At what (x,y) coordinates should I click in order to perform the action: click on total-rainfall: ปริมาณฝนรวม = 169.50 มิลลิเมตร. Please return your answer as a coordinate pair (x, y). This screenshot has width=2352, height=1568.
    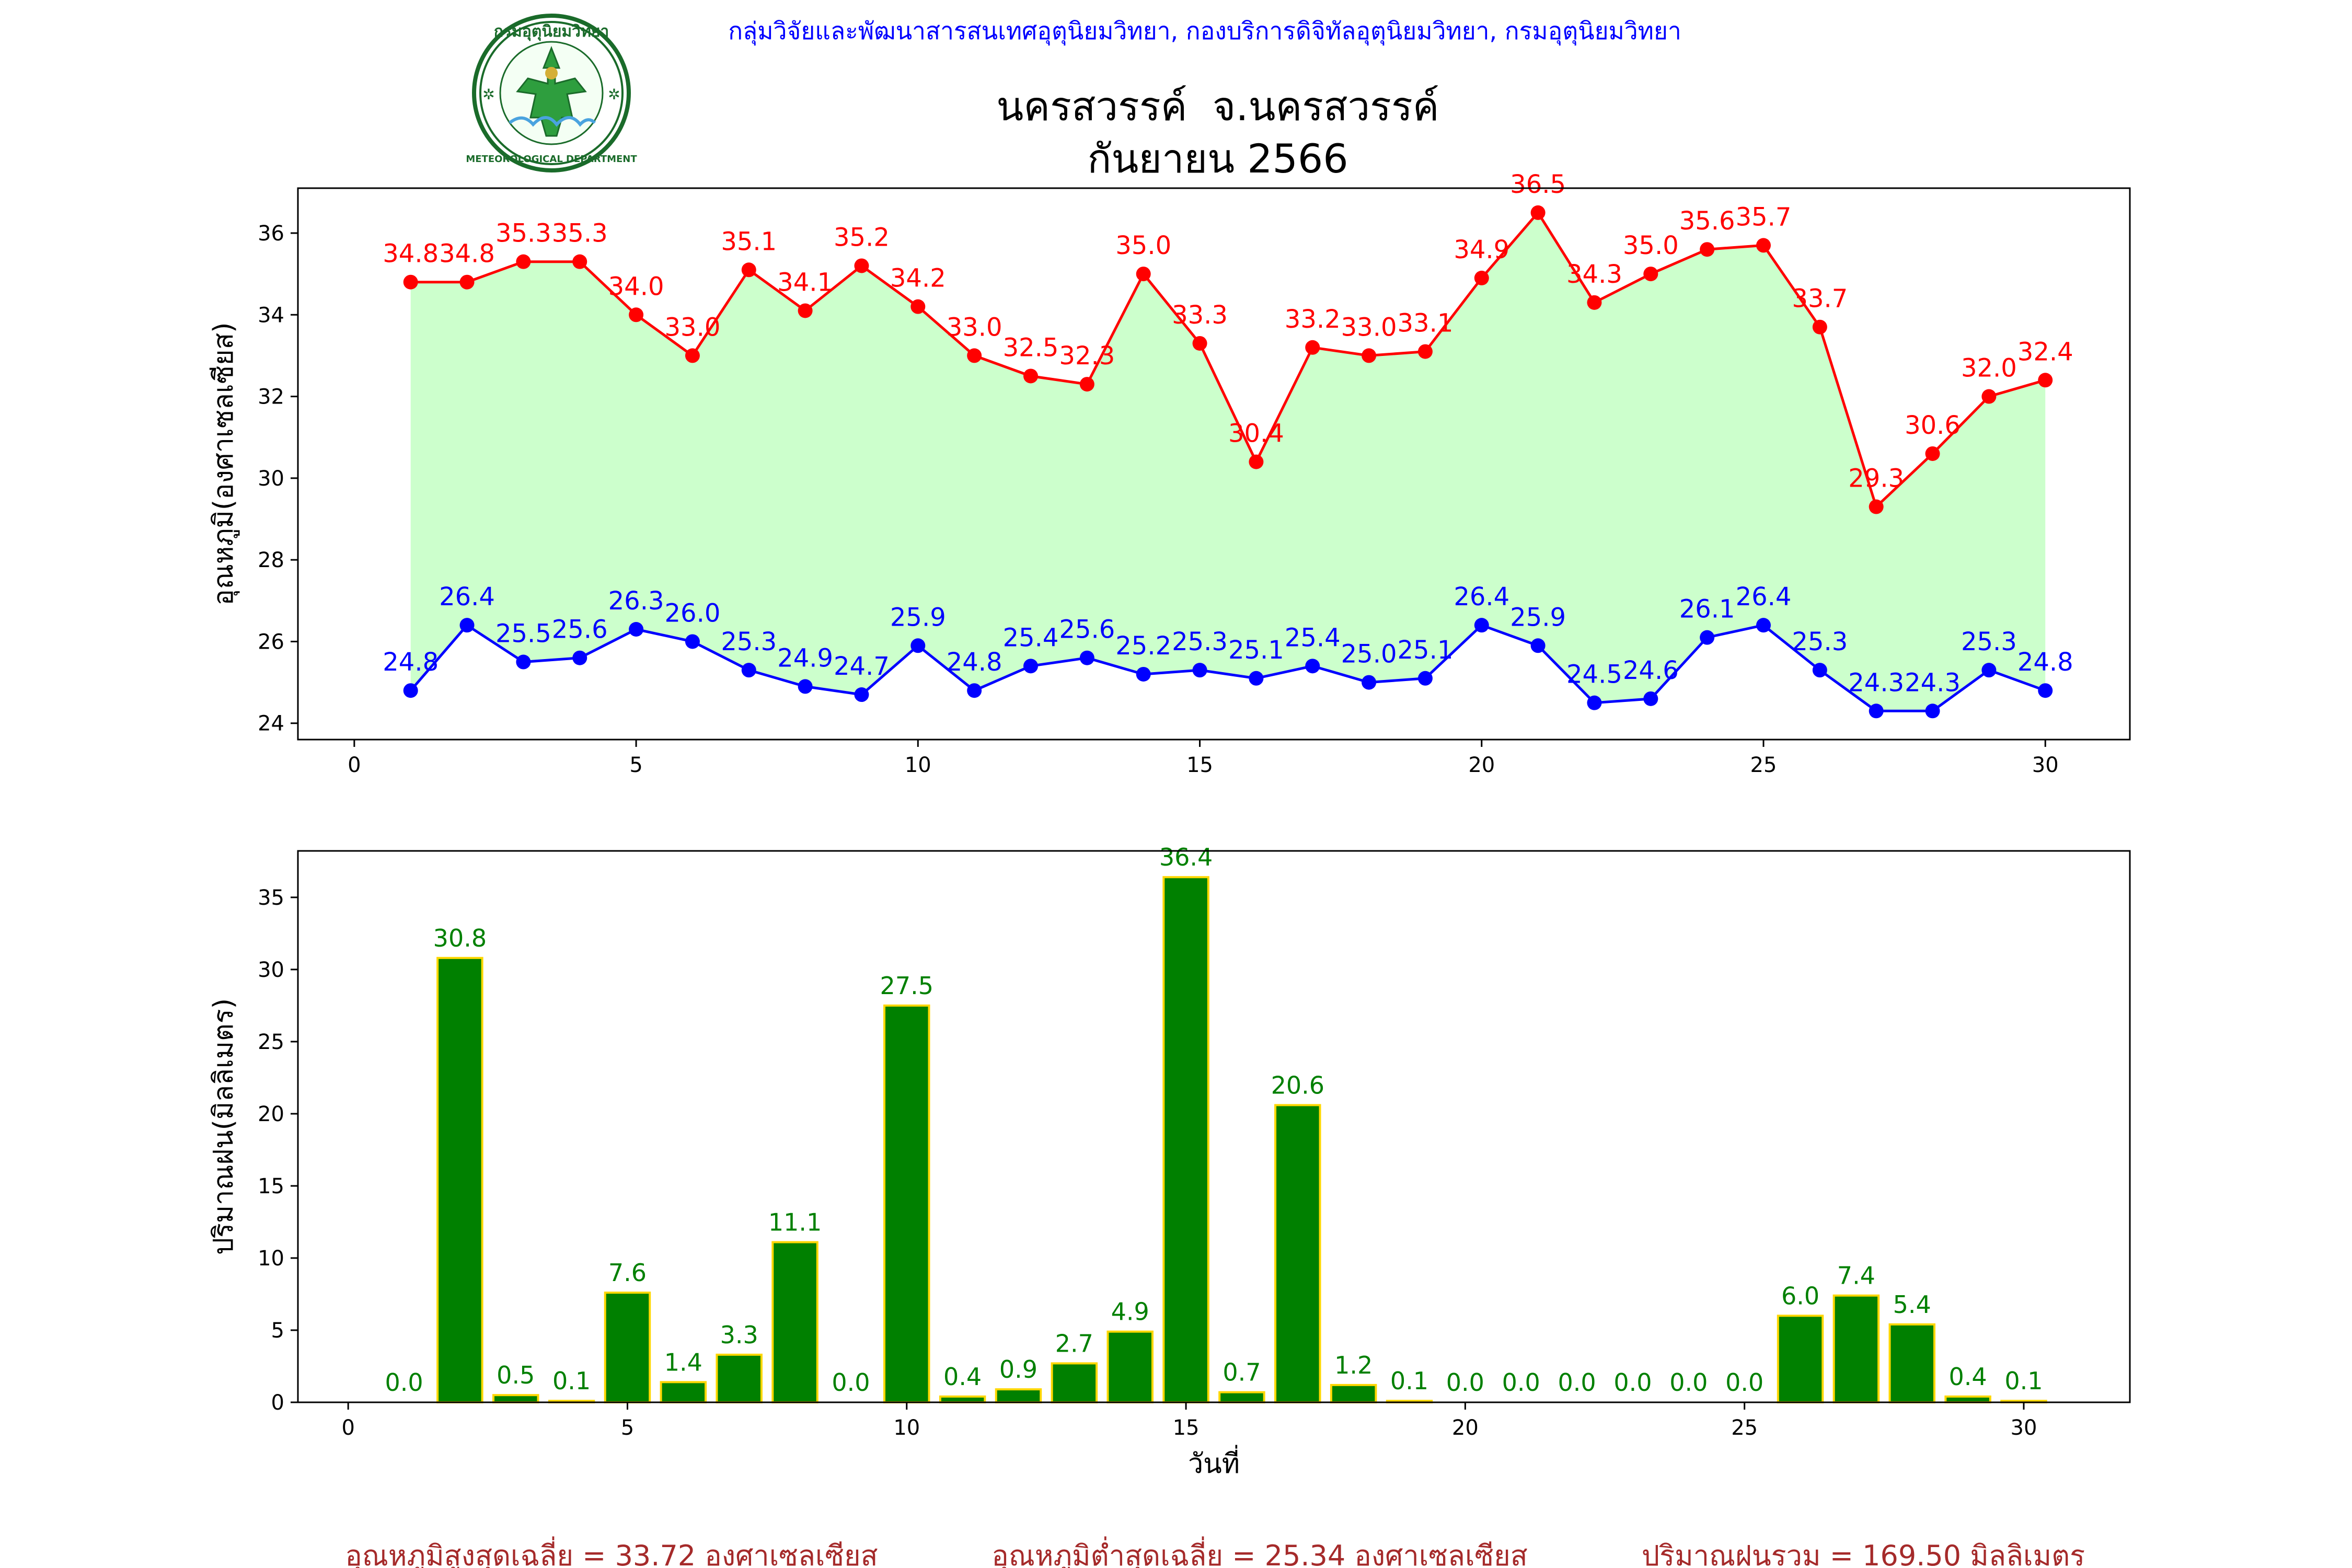
    Looking at the image, I should click on (1863, 1553).